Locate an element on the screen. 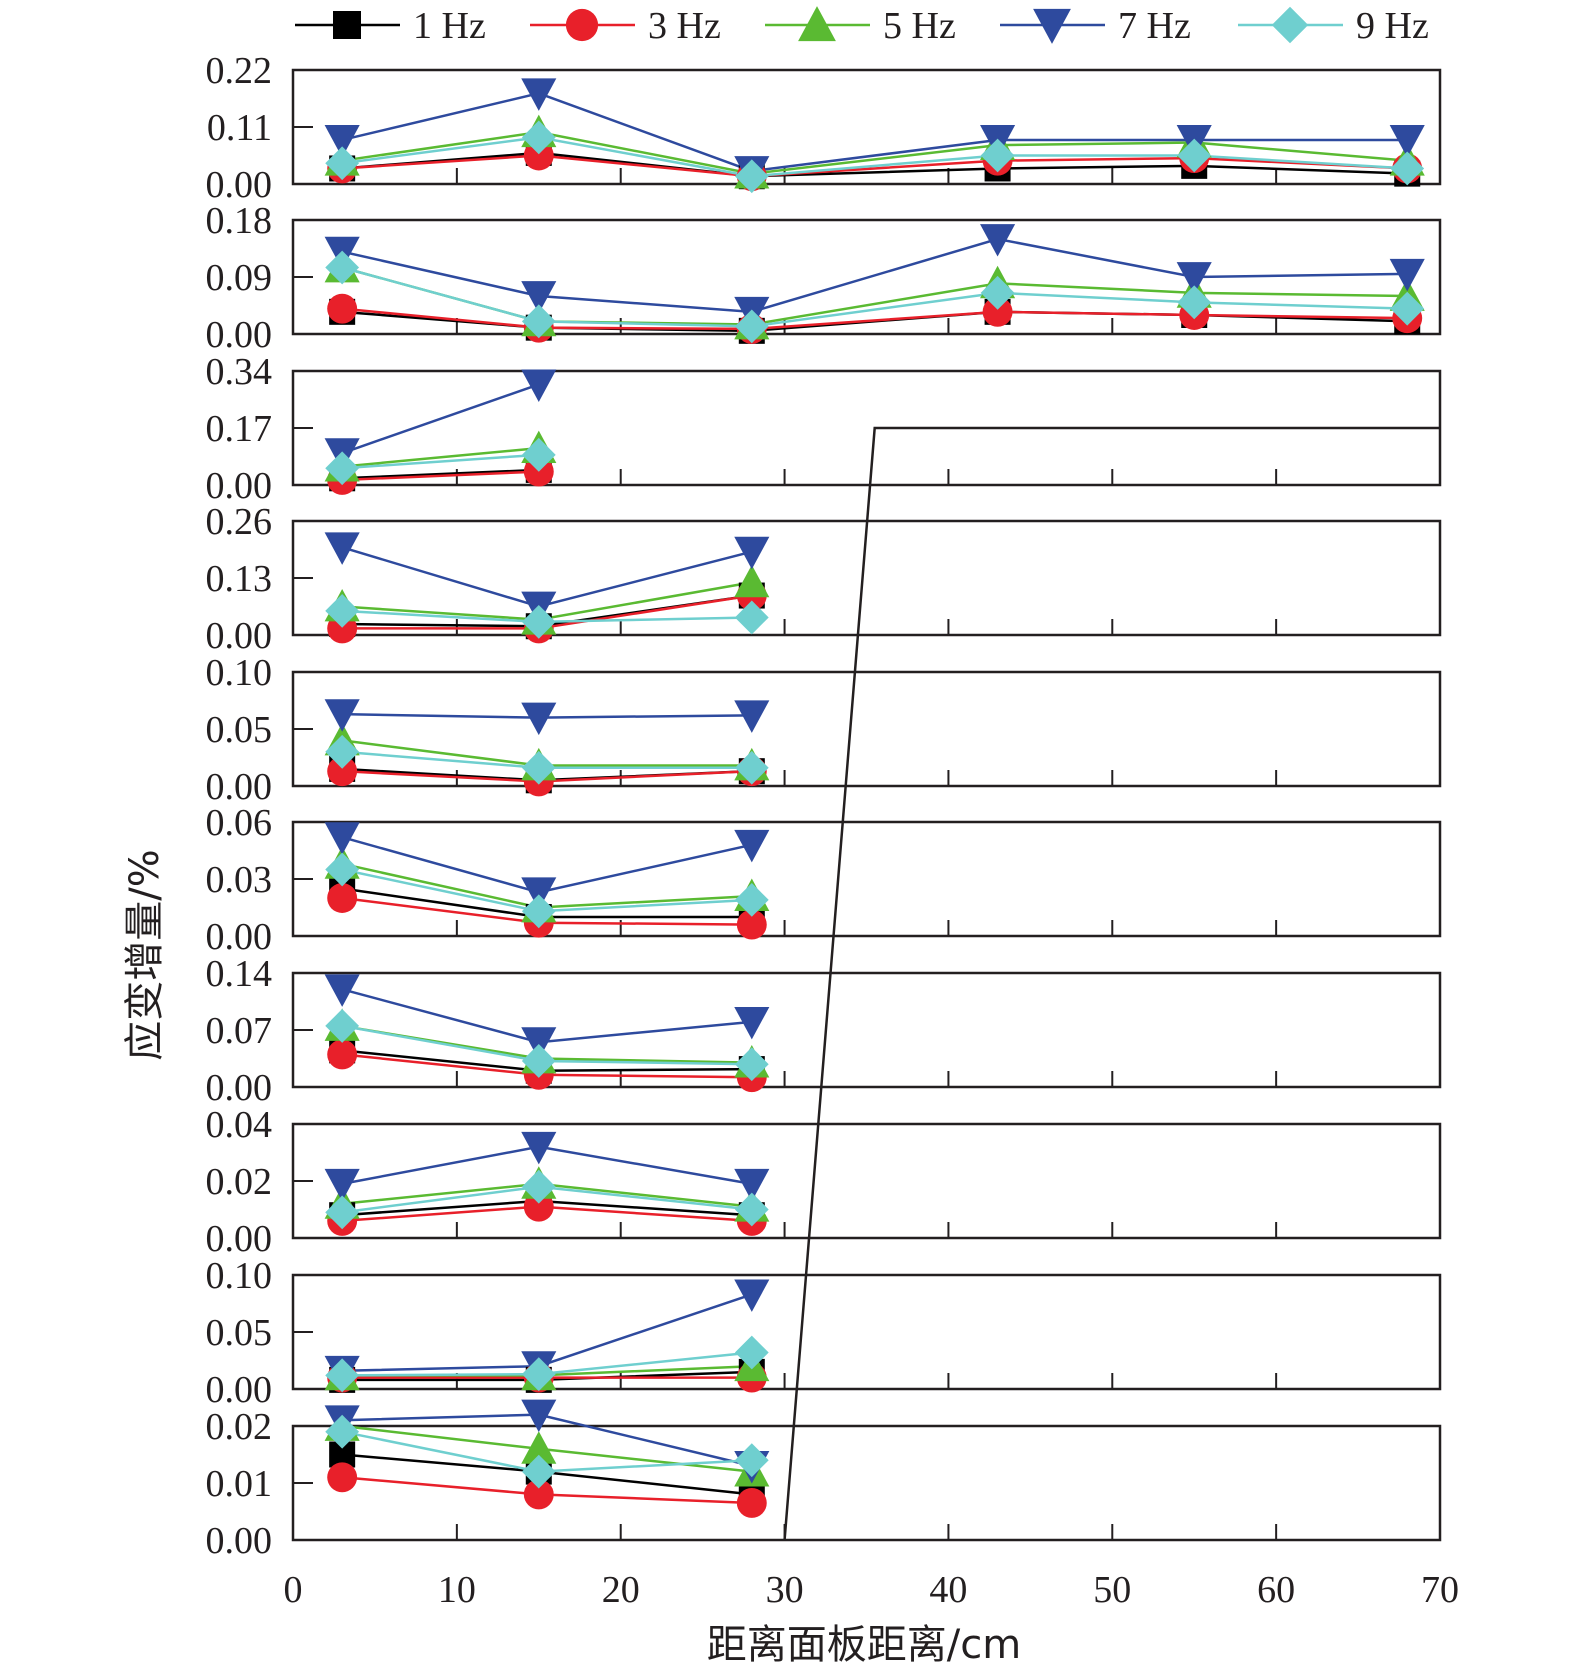 The height and width of the screenshot is (1671, 1575). panel: 0.00 0.13 0.26 is located at coordinates (824, 579).